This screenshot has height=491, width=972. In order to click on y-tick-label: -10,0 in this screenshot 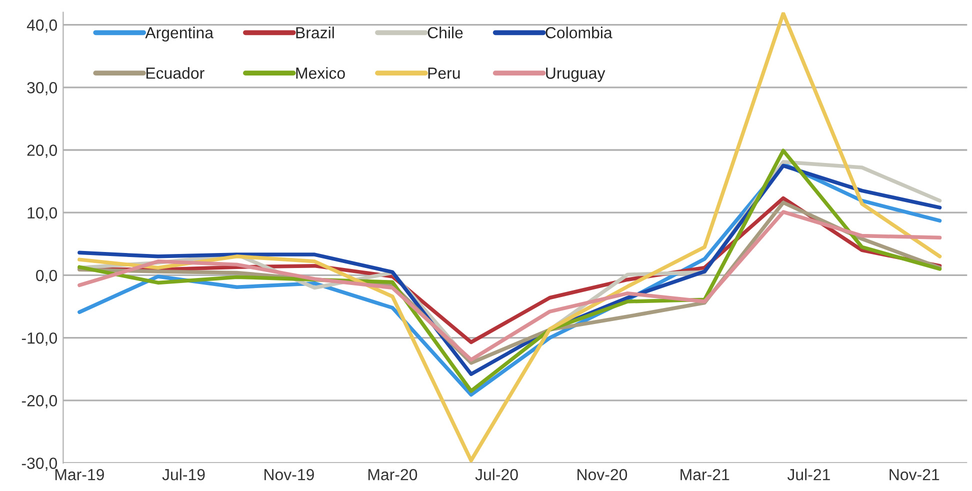, I will do `click(40, 339)`.